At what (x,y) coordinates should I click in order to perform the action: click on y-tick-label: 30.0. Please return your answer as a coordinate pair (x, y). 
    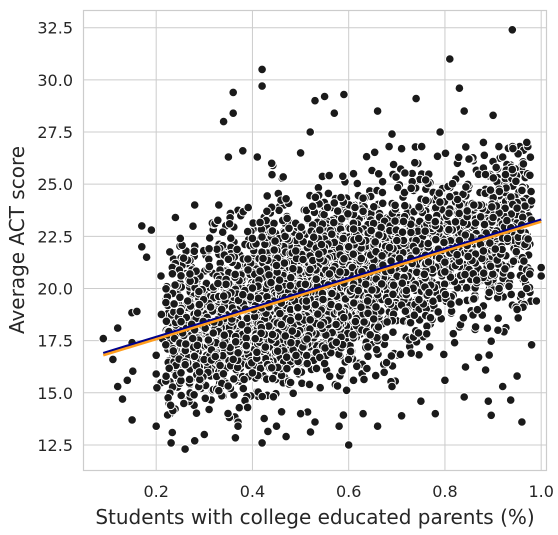
    Looking at the image, I should click on (55, 80).